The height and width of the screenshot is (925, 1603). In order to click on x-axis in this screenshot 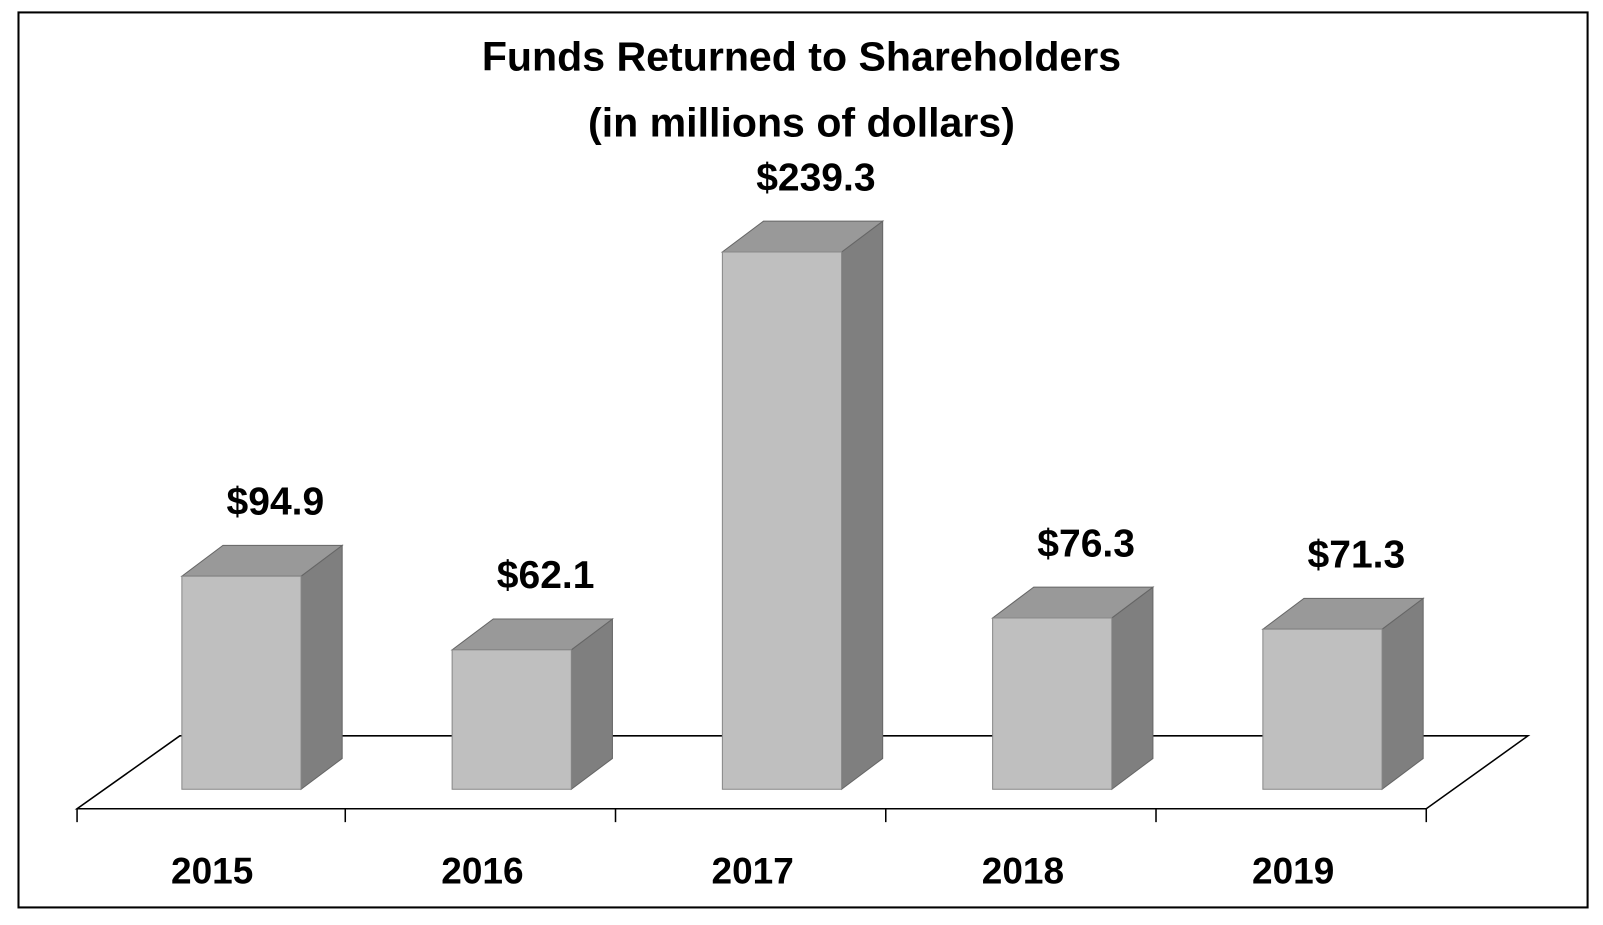, I will do `click(752, 815)`.